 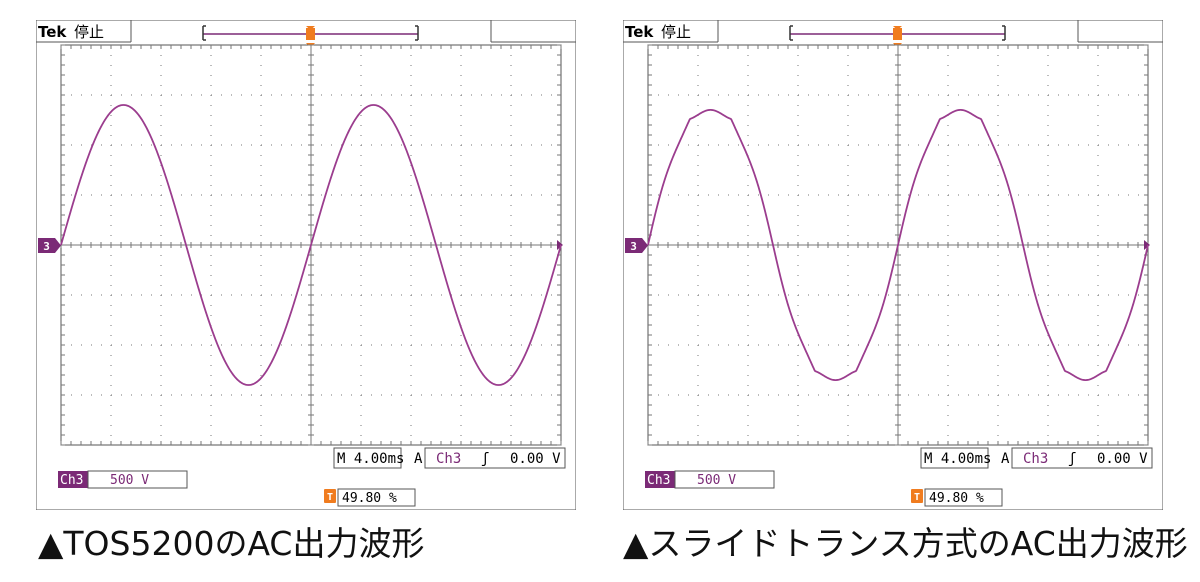 What do you see at coordinates (905, 543) in the screenshot?
I see `caption-right: ▲スライドトランス方式のAC出力波形` at bounding box center [905, 543].